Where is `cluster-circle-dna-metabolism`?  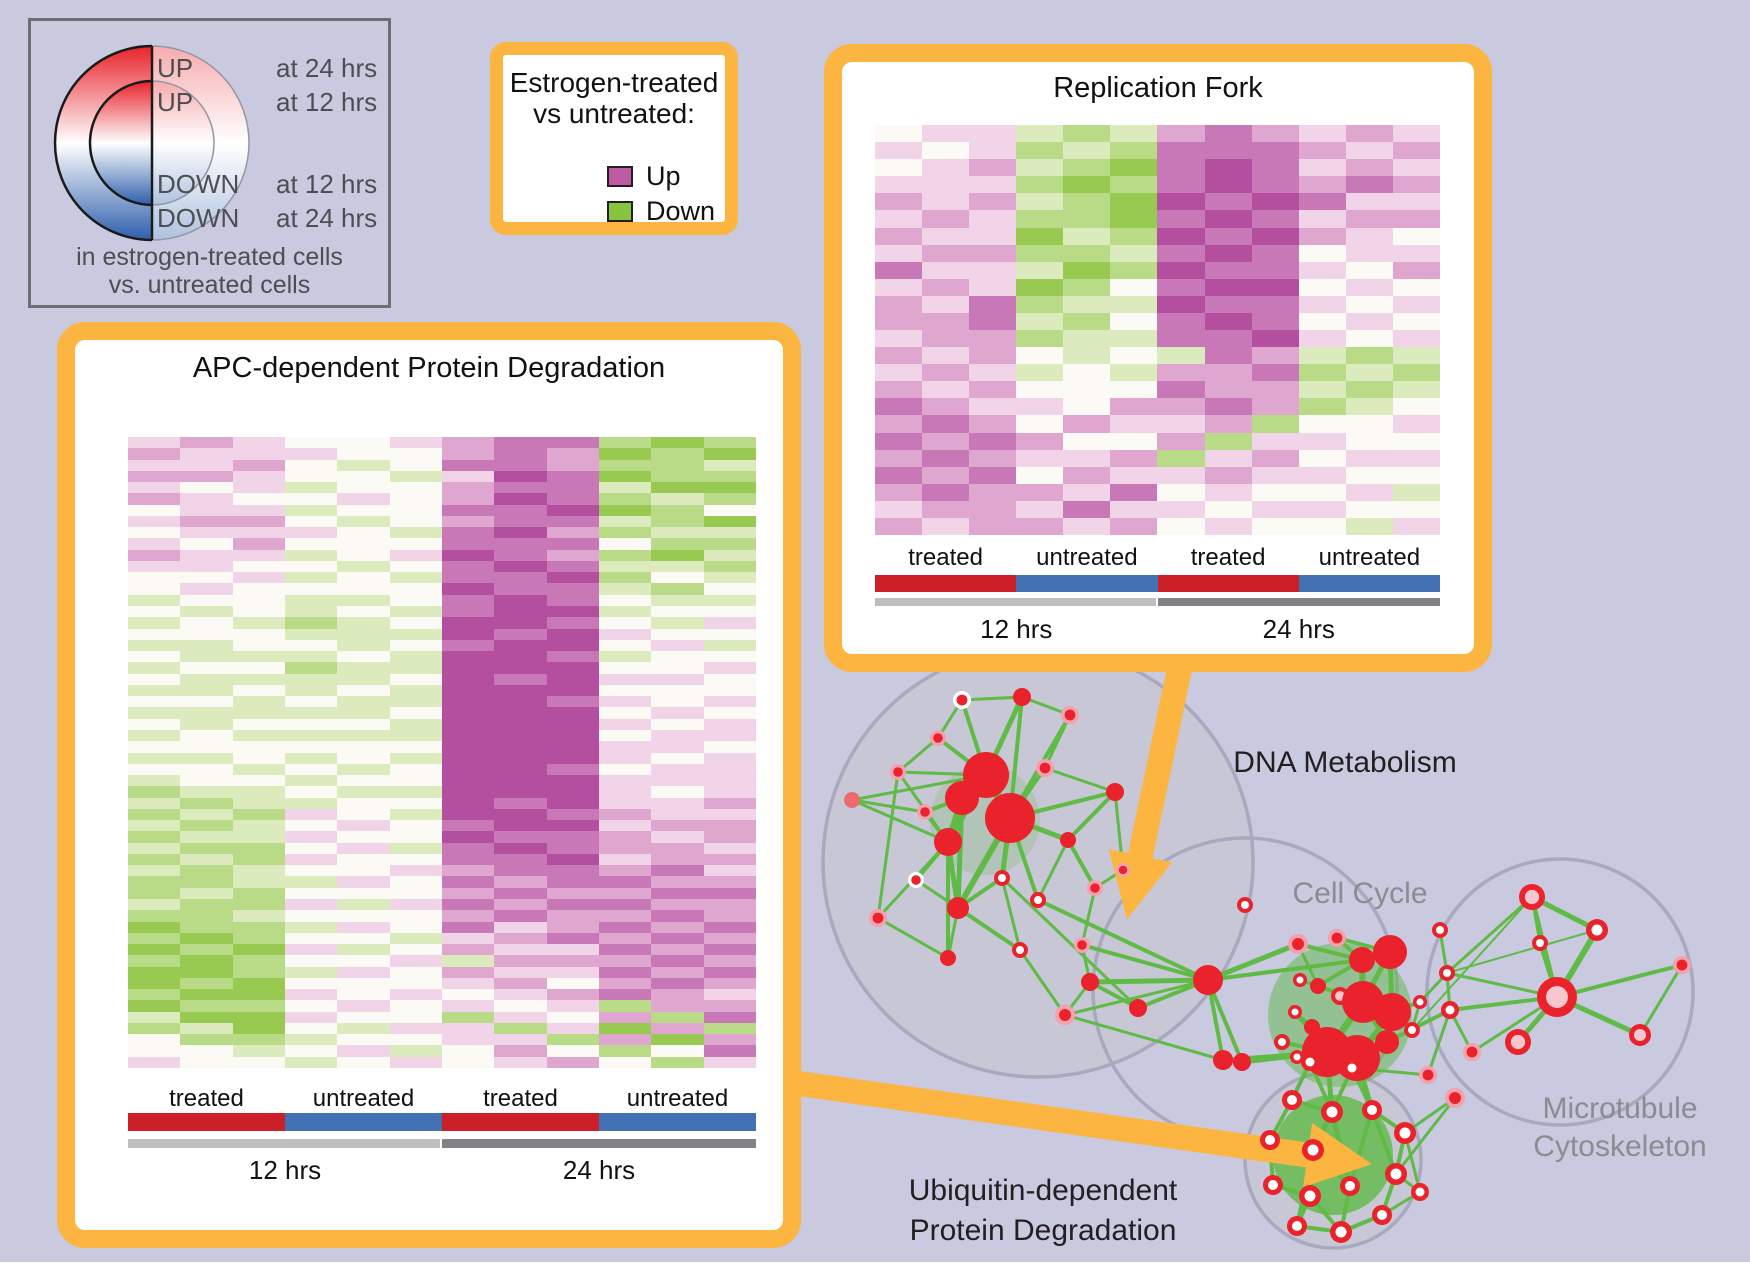
cluster-circle-dna-metabolism is located at coordinates (1038, 862).